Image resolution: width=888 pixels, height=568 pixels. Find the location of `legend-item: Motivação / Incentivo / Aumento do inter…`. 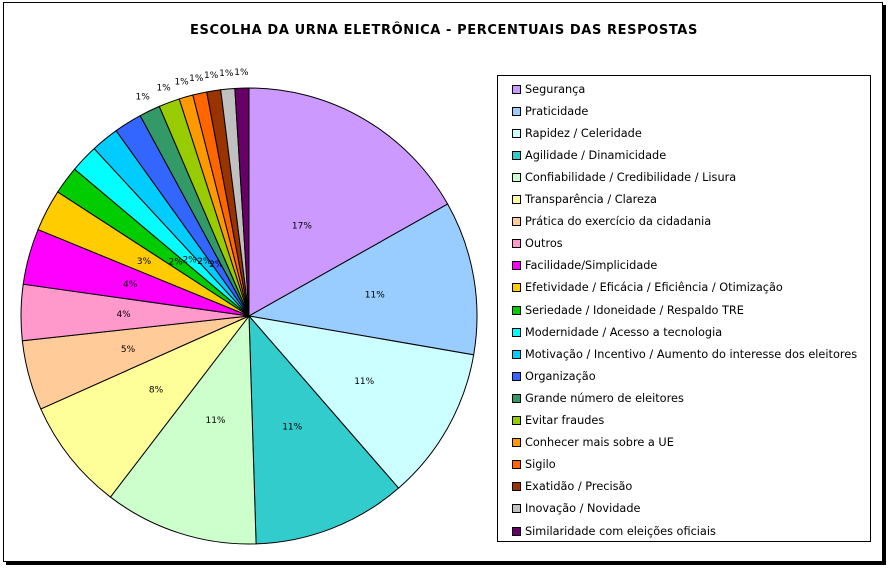

legend-item: Motivação / Incentivo / Aumento do inter… is located at coordinates (684, 354).